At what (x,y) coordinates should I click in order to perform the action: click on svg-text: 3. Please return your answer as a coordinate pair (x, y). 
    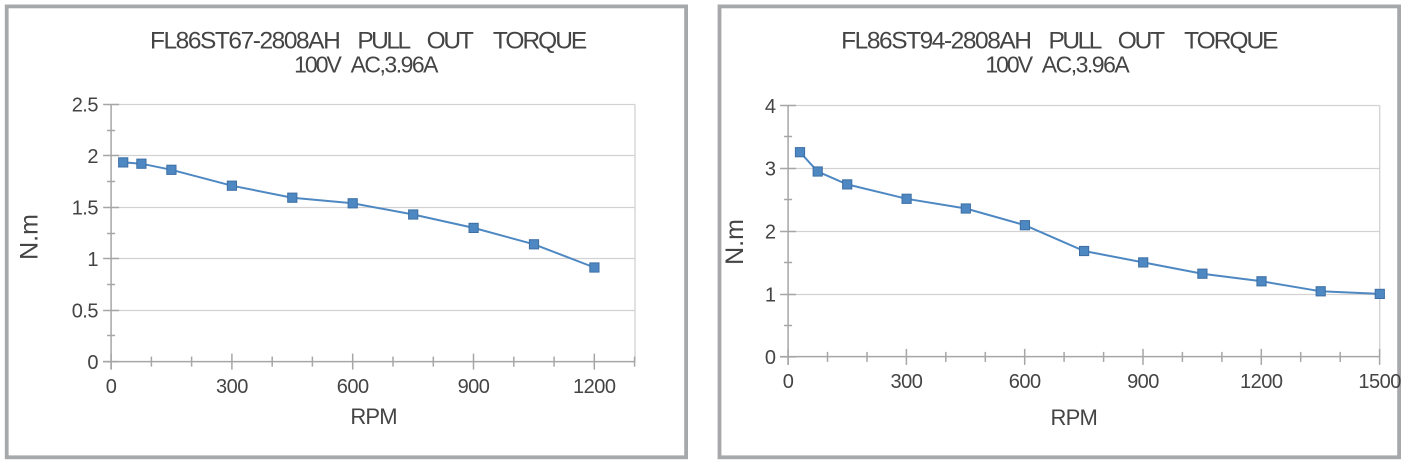
    Looking at the image, I should click on (770, 170).